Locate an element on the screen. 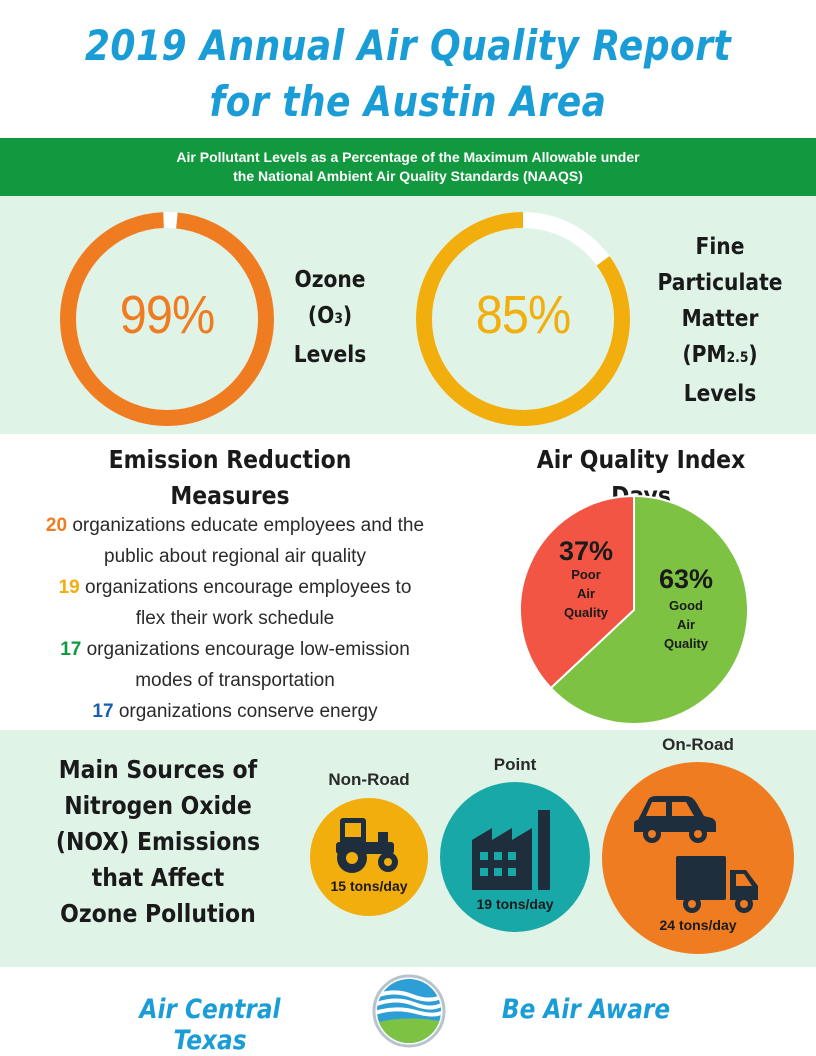 Image resolution: width=816 pixels, height=1056 pixels. pm25-percent: 85% is located at coordinates (523, 315).